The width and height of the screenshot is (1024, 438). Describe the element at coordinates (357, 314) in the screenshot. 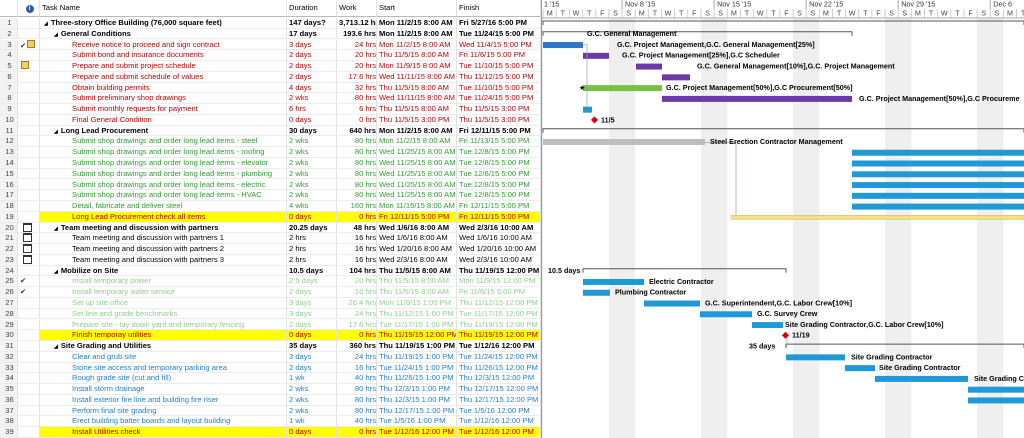

I see `task-work: 24 hrs` at that location.